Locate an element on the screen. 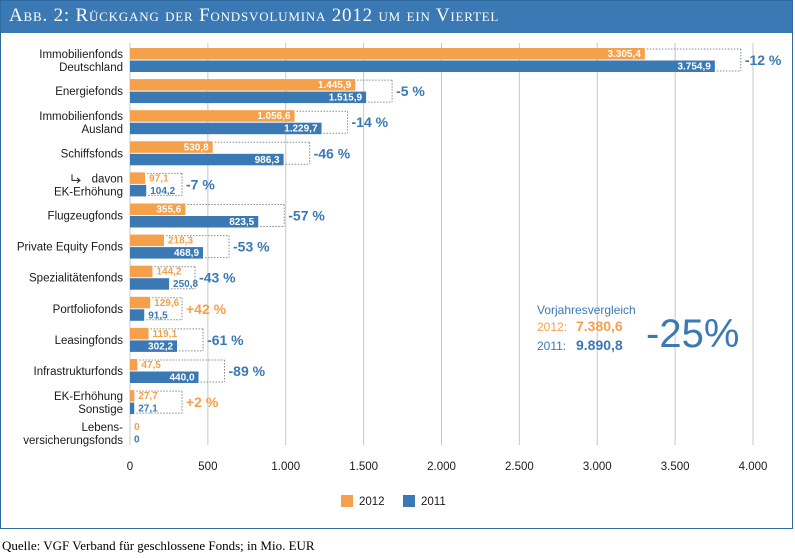  x-tick-label: 1.500 is located at coordinates (363, 467).